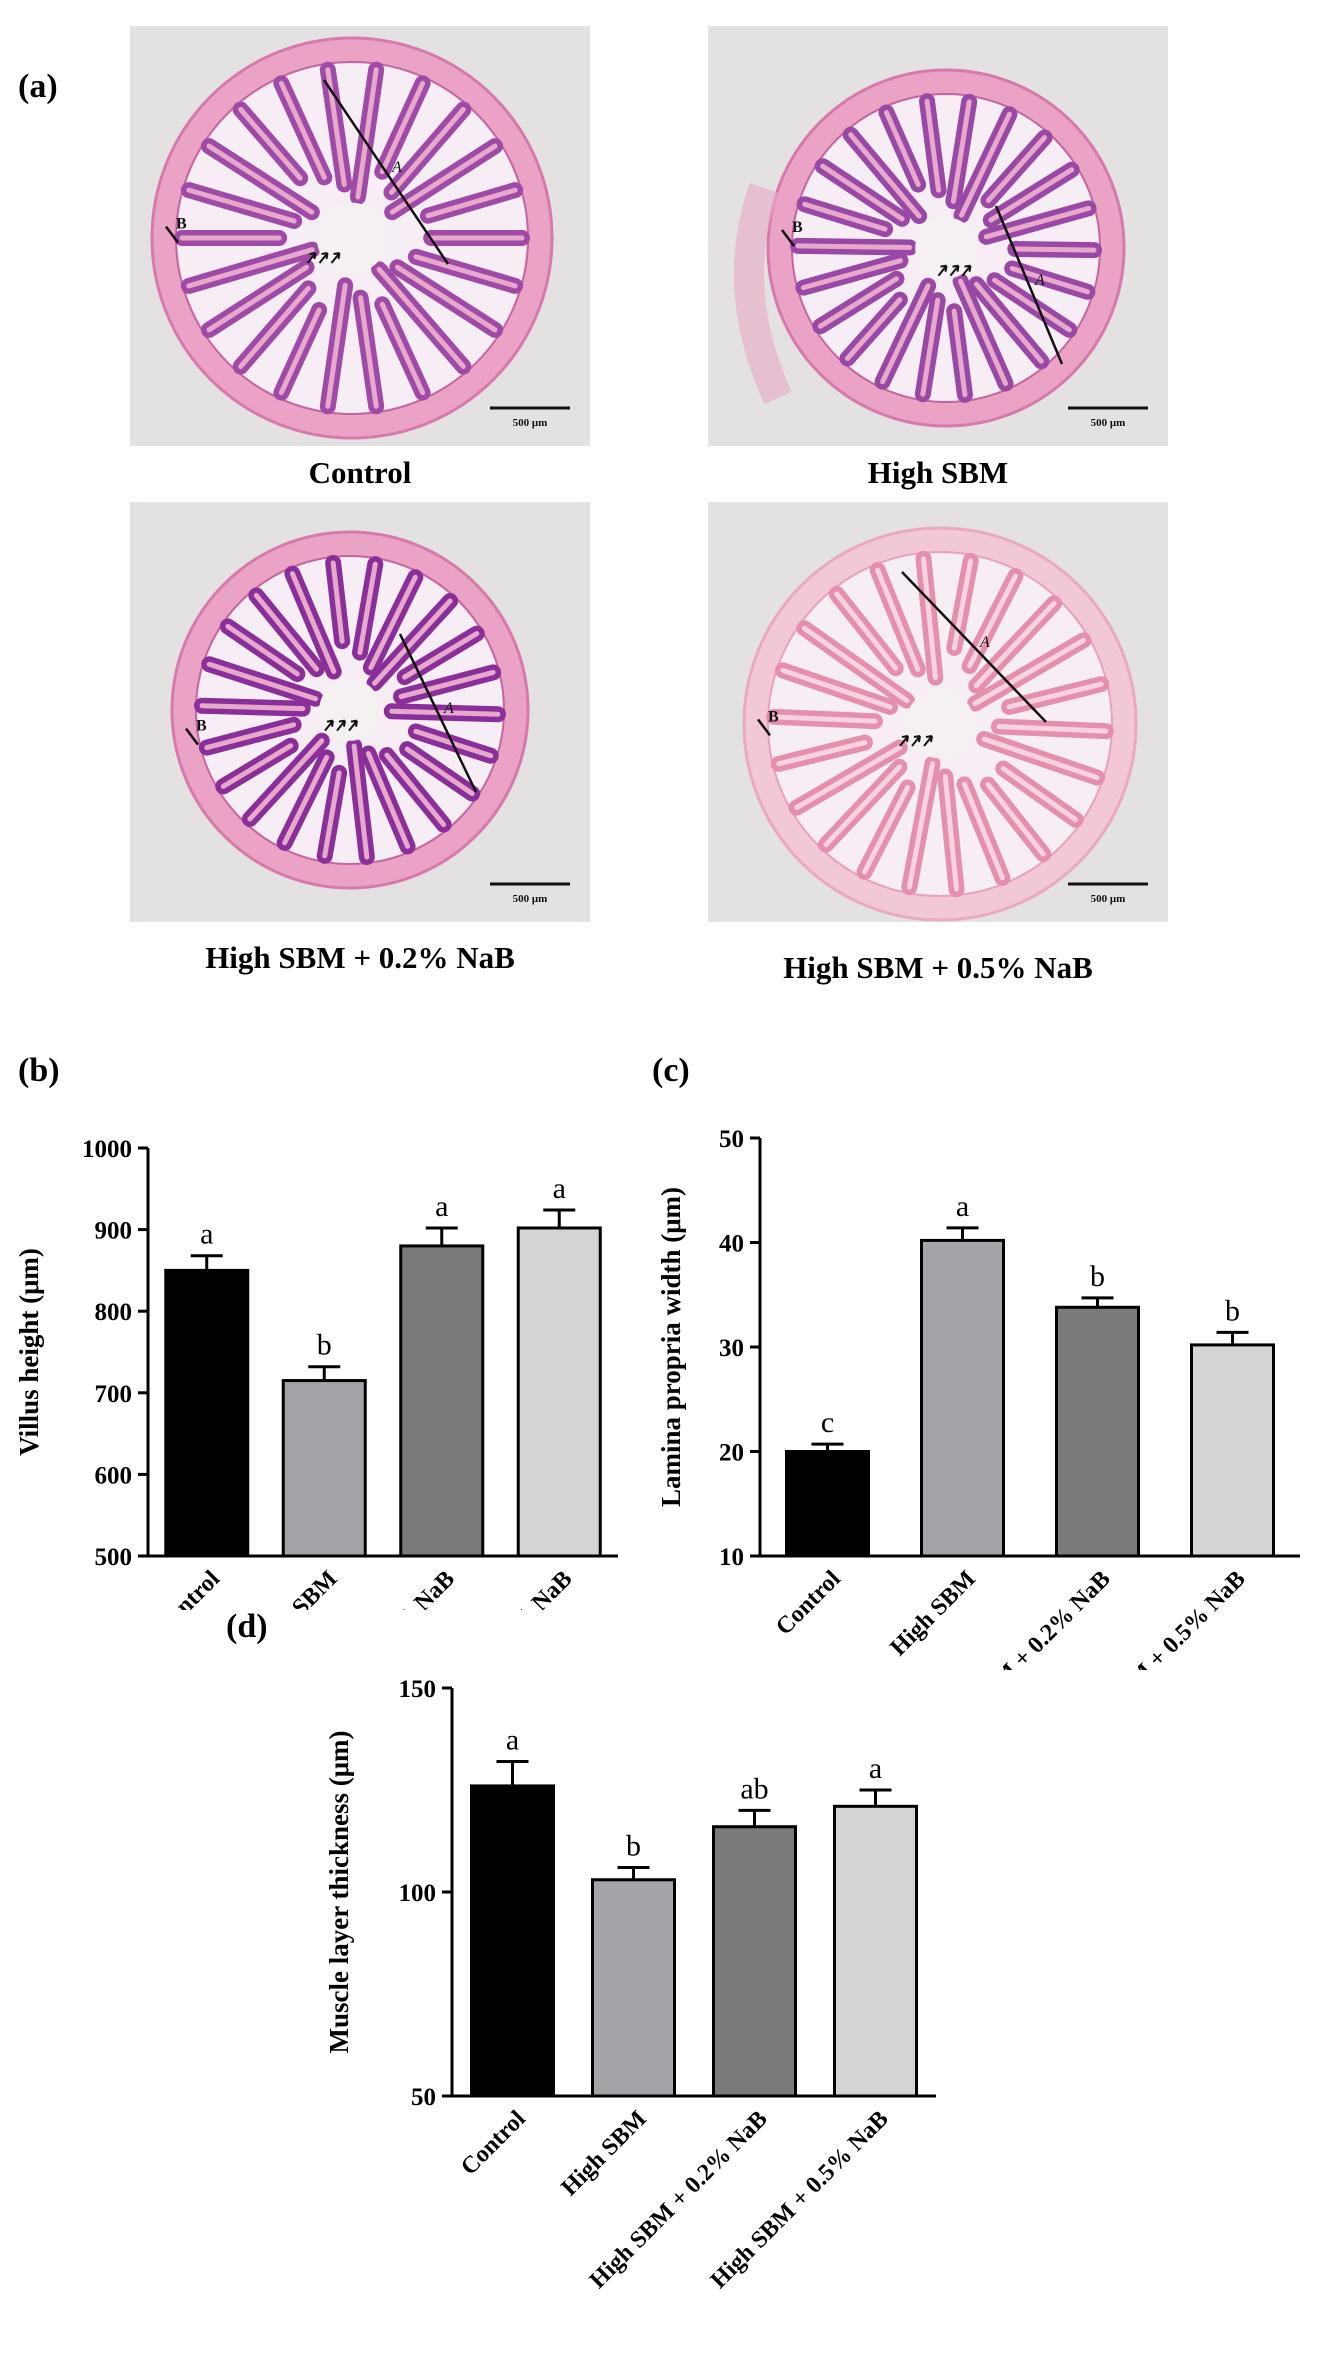 The image size is (1329, 2363). What do you see at coordinates (172, 234) in the screenshot?
I see `measurement-line-b` at bounding box center [172, 234].